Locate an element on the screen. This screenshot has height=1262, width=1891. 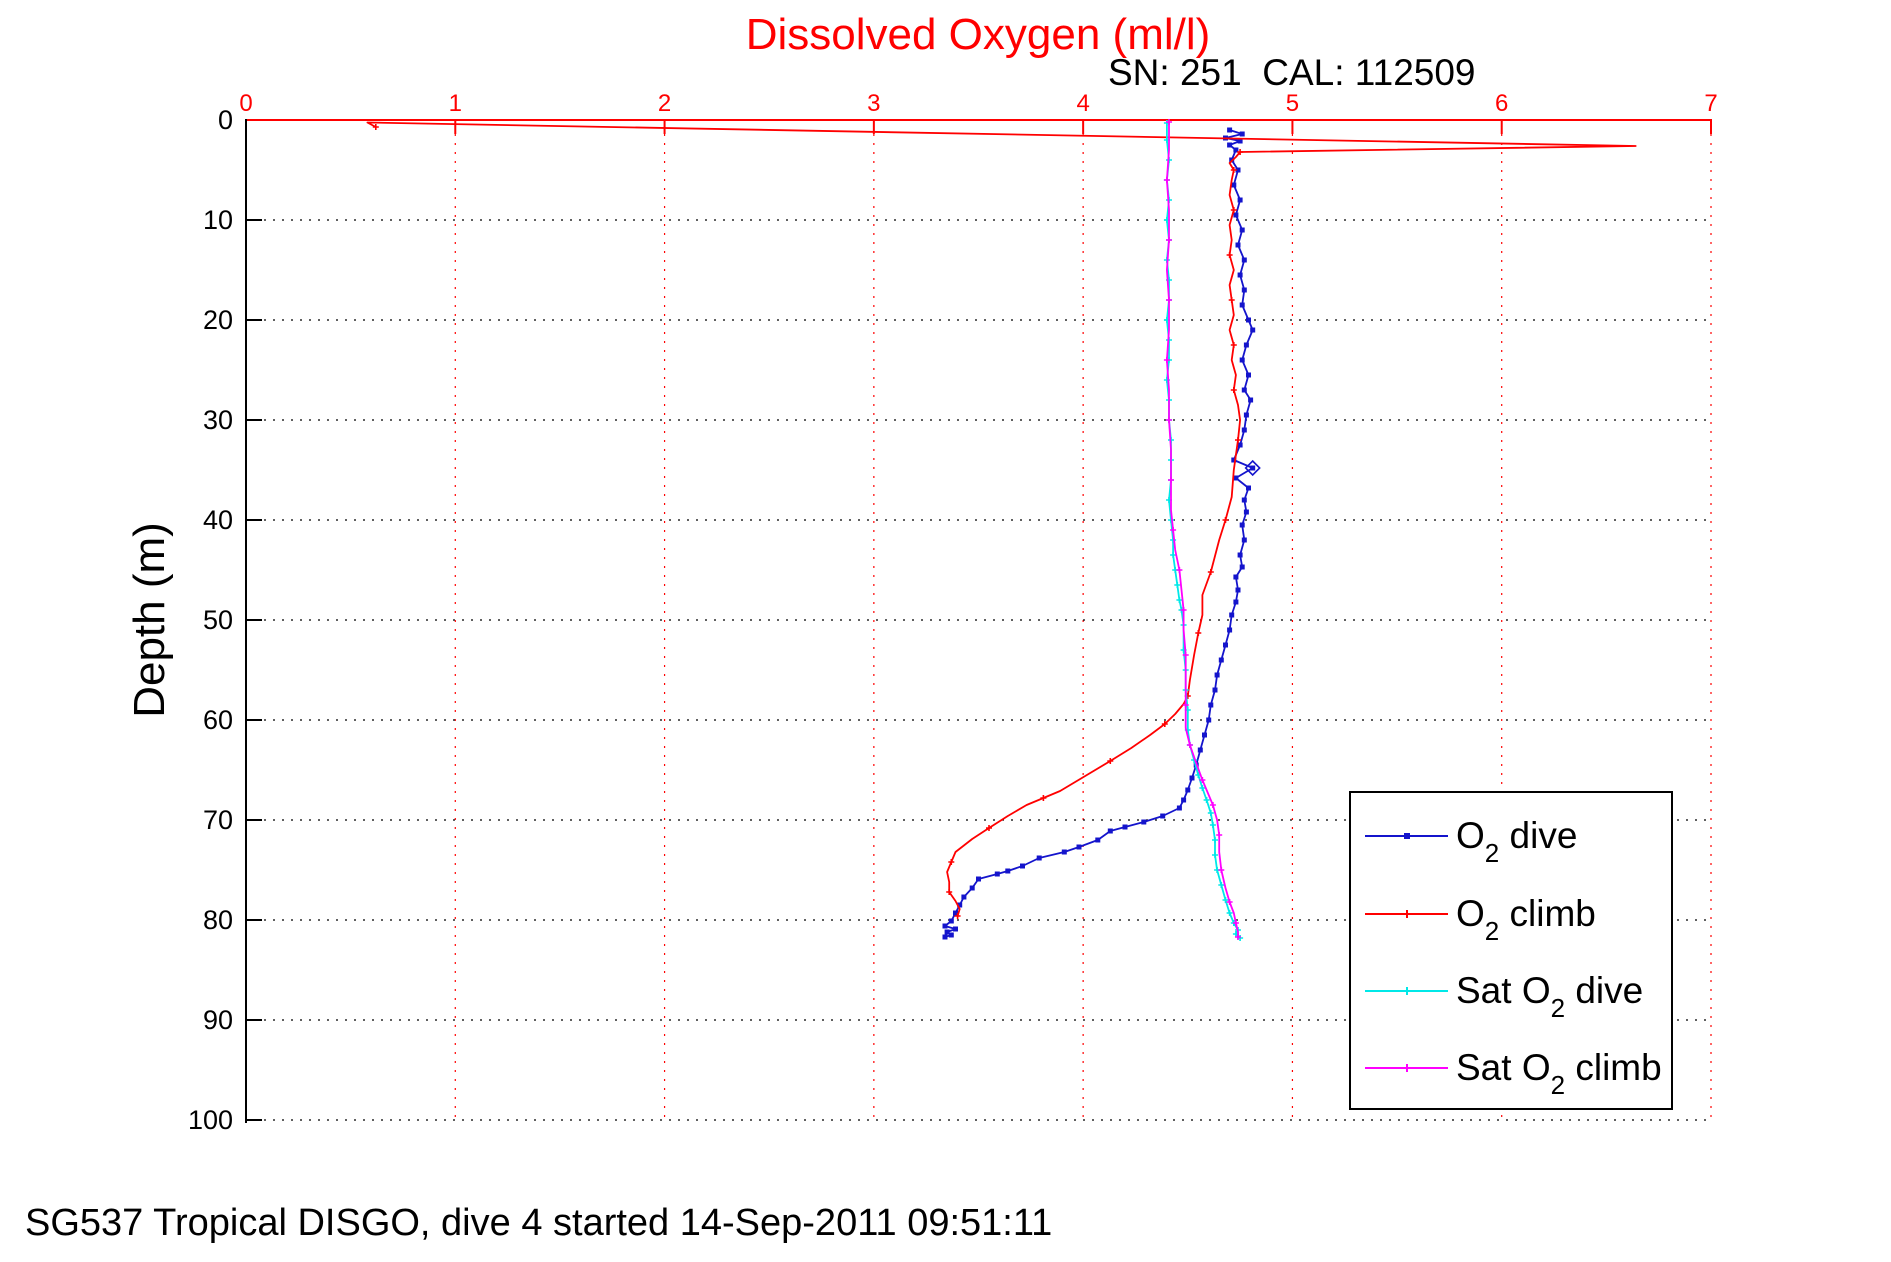
legend-item-sat-o2-climb: Sat O2 climb is located at coordinates (1511, 1072).